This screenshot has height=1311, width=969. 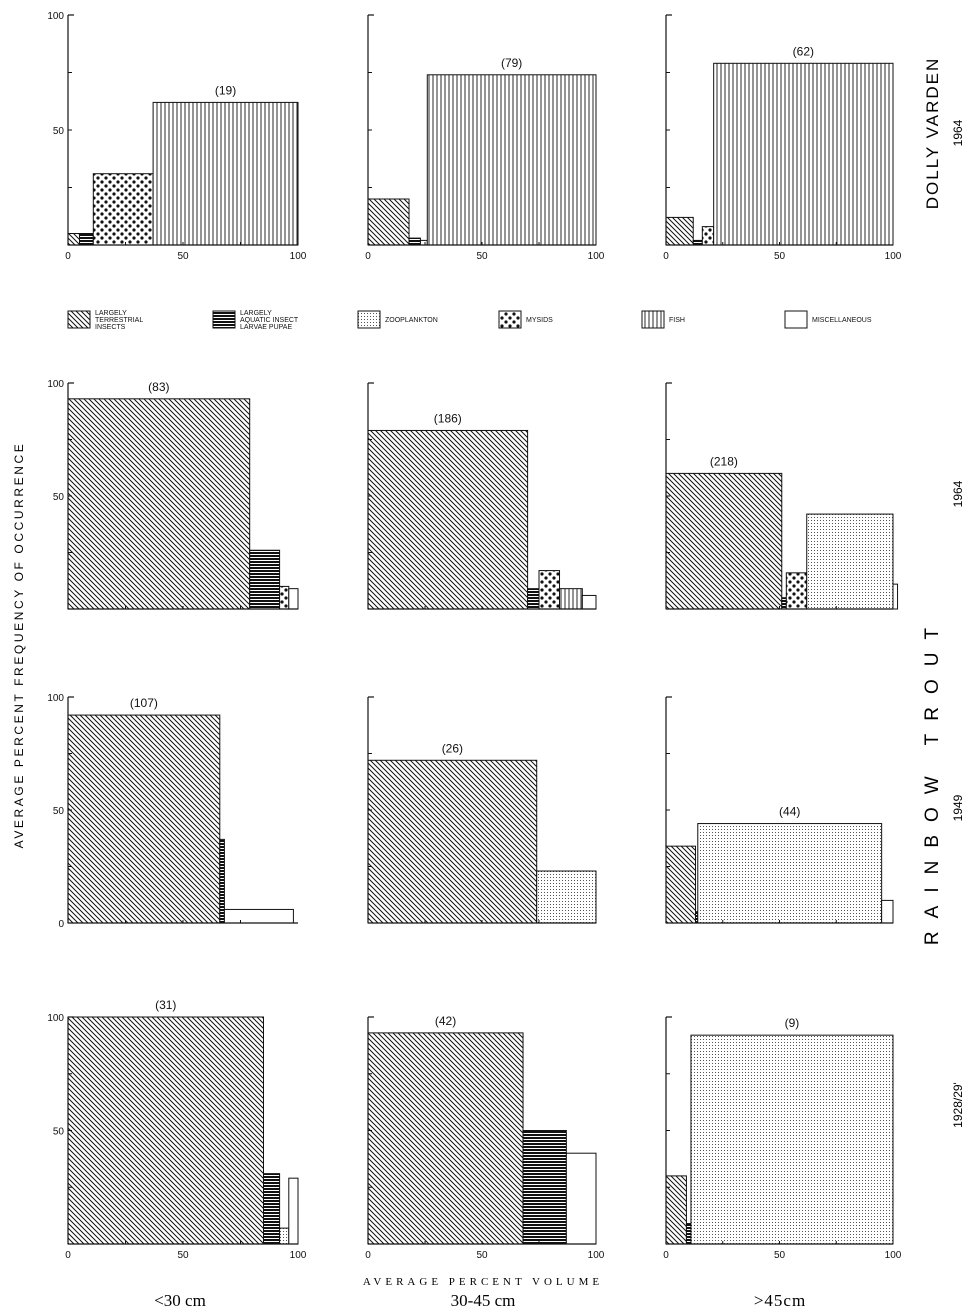 What do you see at coordinates (958, 132) in the screenshot?
I see `year-label-row-0: 1964` at bounding box center [958, 132].